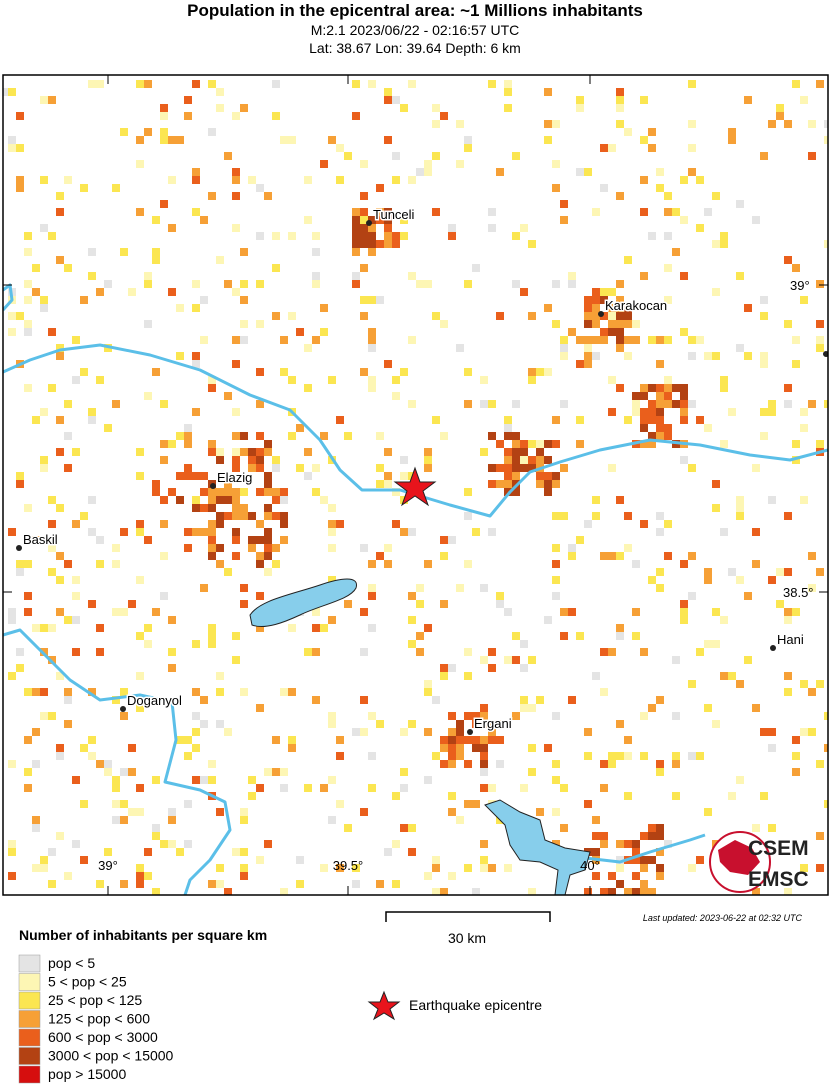 This screenshot has width=831, height=1092. What do you see at coordinates (723, 918) in the screenshot?
I see `last-updated: Last updated: 2023-06-22 at 02:32 UTC` at bounding box center [723, 918].